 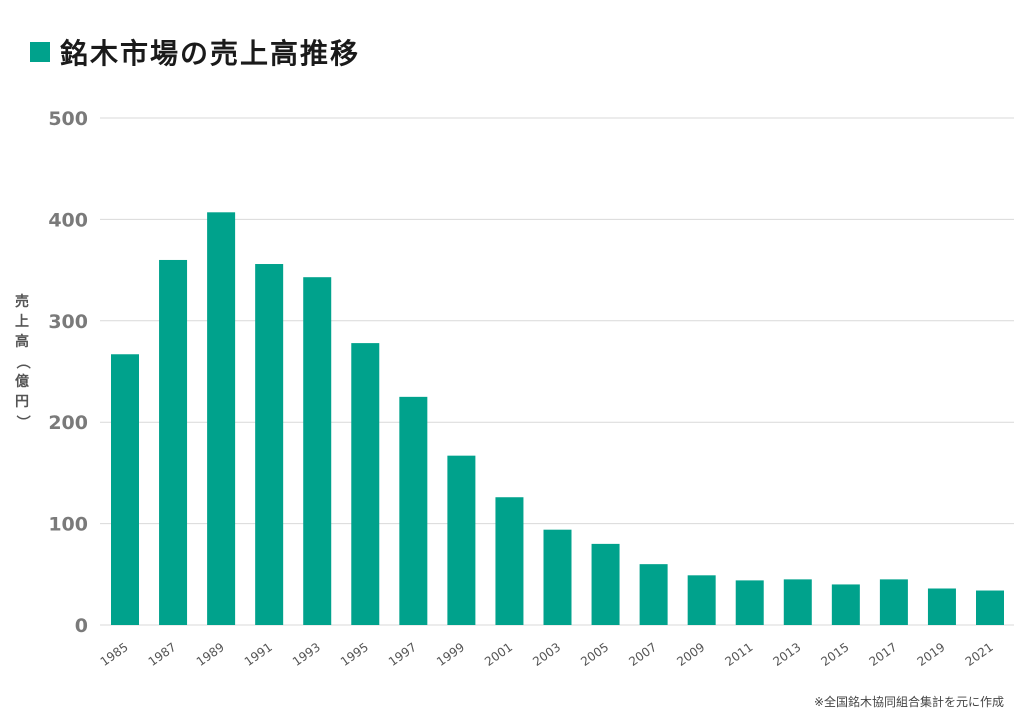 I want to click on x-tick-label: 1987, so click(x=162, y=654).